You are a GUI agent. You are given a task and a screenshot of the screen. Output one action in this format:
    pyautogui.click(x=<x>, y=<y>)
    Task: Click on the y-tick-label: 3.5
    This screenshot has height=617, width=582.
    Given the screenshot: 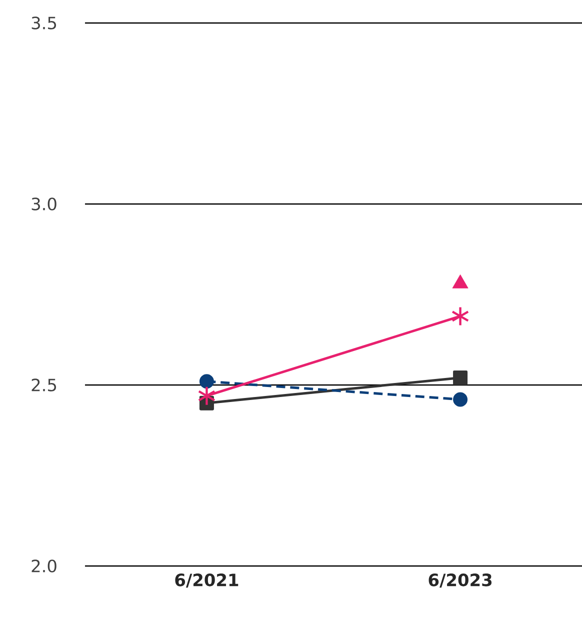 What is the action you would take?
    pyautogui.click(x=44, y=23)
    